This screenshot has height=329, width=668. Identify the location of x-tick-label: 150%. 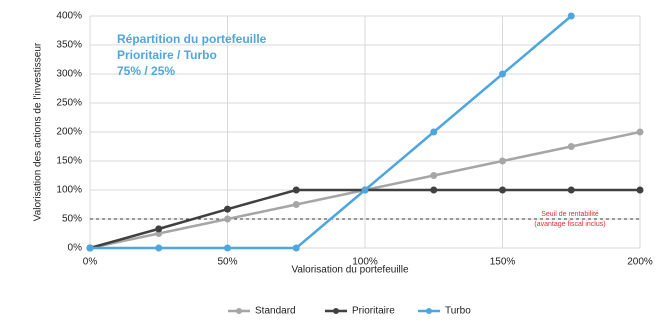
(503, 262).